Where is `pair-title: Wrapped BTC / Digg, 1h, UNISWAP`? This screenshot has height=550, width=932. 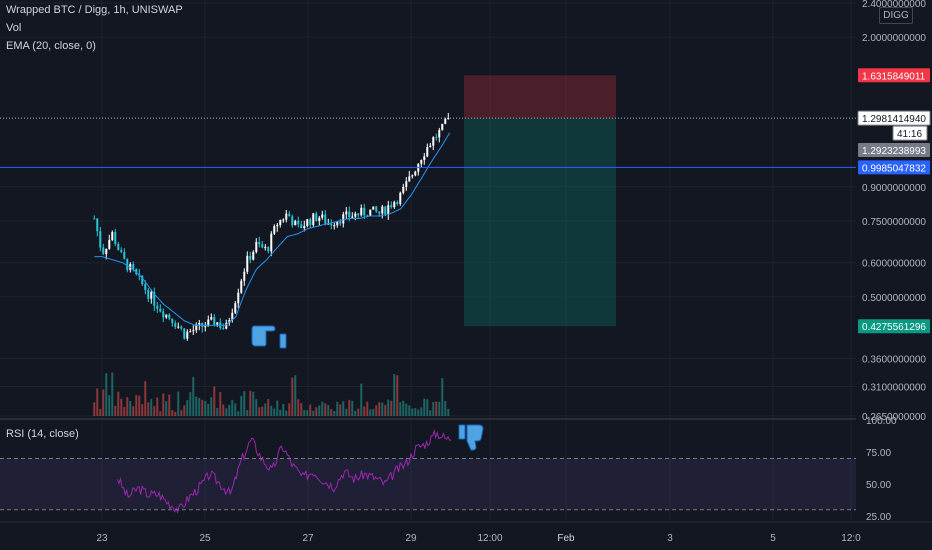
pair-title: Wrapped BTC / Digg, 1h, UNISWAP is located at coordinates (94, 10).